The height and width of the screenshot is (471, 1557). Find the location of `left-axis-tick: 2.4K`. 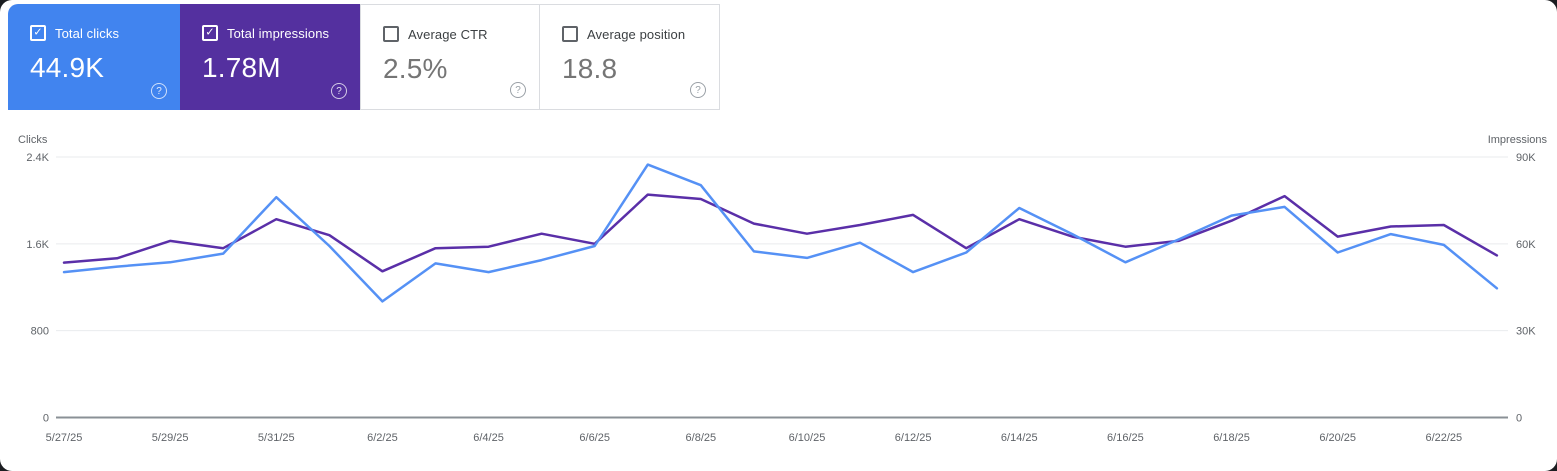

left-axis-tick: 2.4K is located at coordinates (37, 158).